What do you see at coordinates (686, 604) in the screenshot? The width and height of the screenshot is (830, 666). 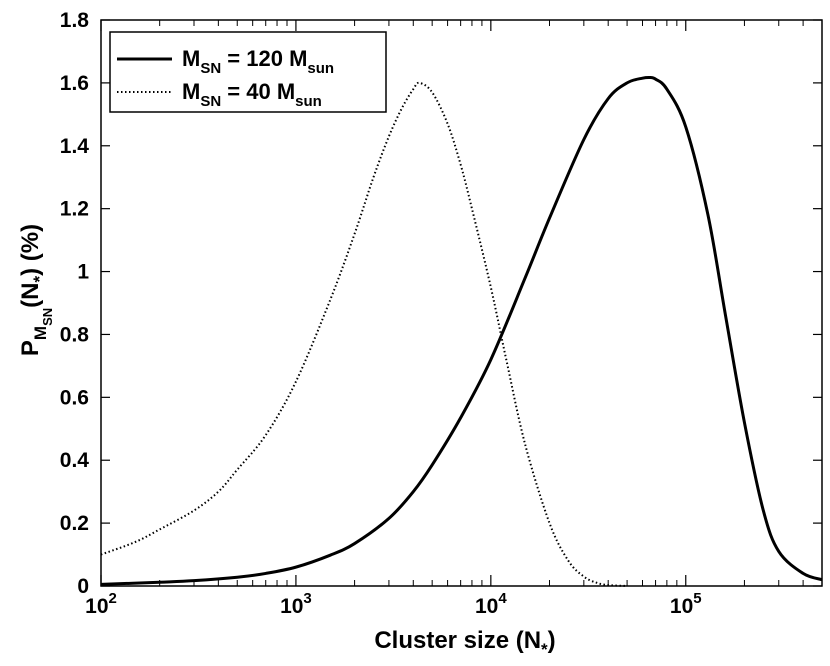 I see `x-tick-label-3: 10⁵` at bounding box center [686, 604].